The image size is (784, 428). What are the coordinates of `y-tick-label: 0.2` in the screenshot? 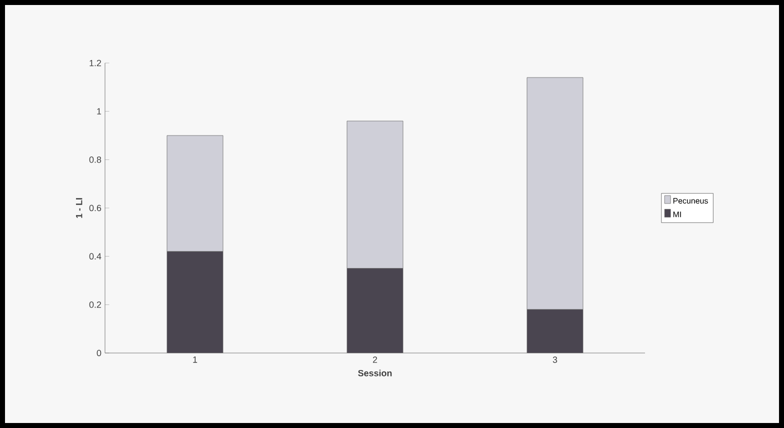 It's located at (95, 304).